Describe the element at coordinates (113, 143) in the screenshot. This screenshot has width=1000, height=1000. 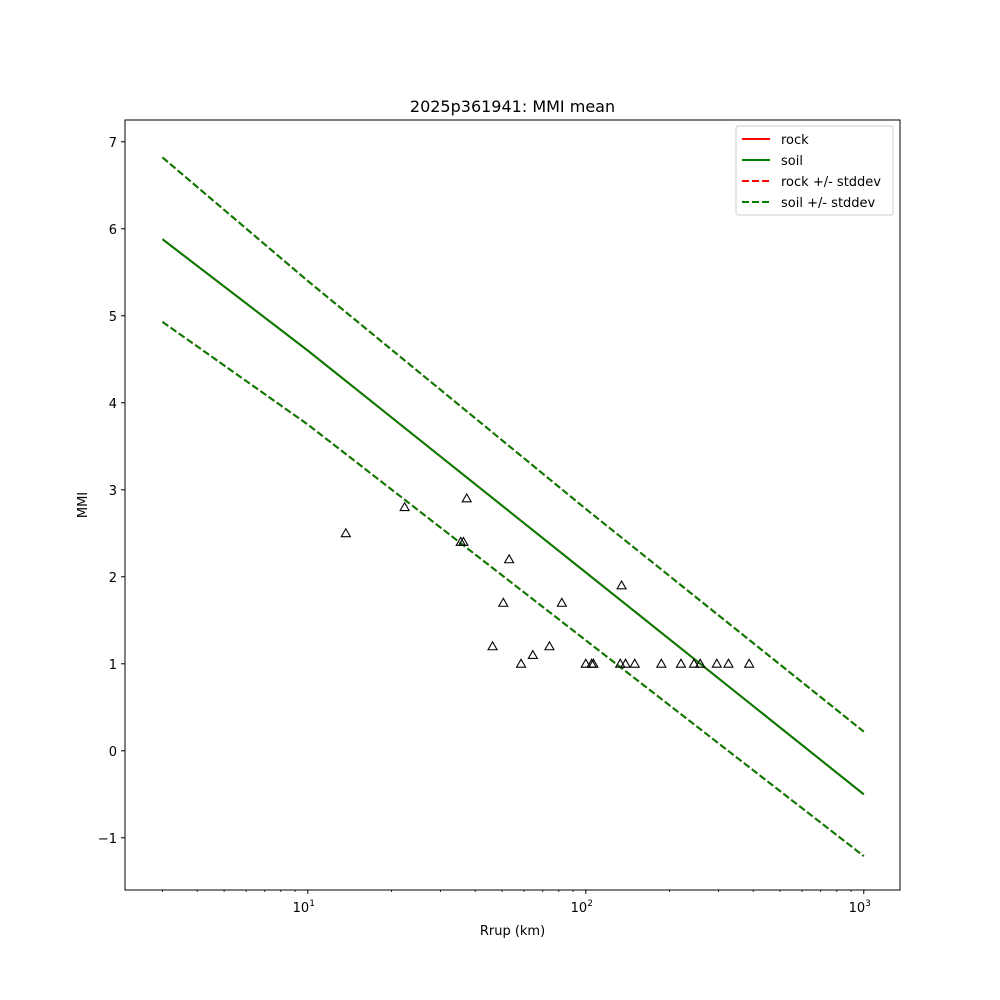
I see `y-tick-label: 7` at that location.